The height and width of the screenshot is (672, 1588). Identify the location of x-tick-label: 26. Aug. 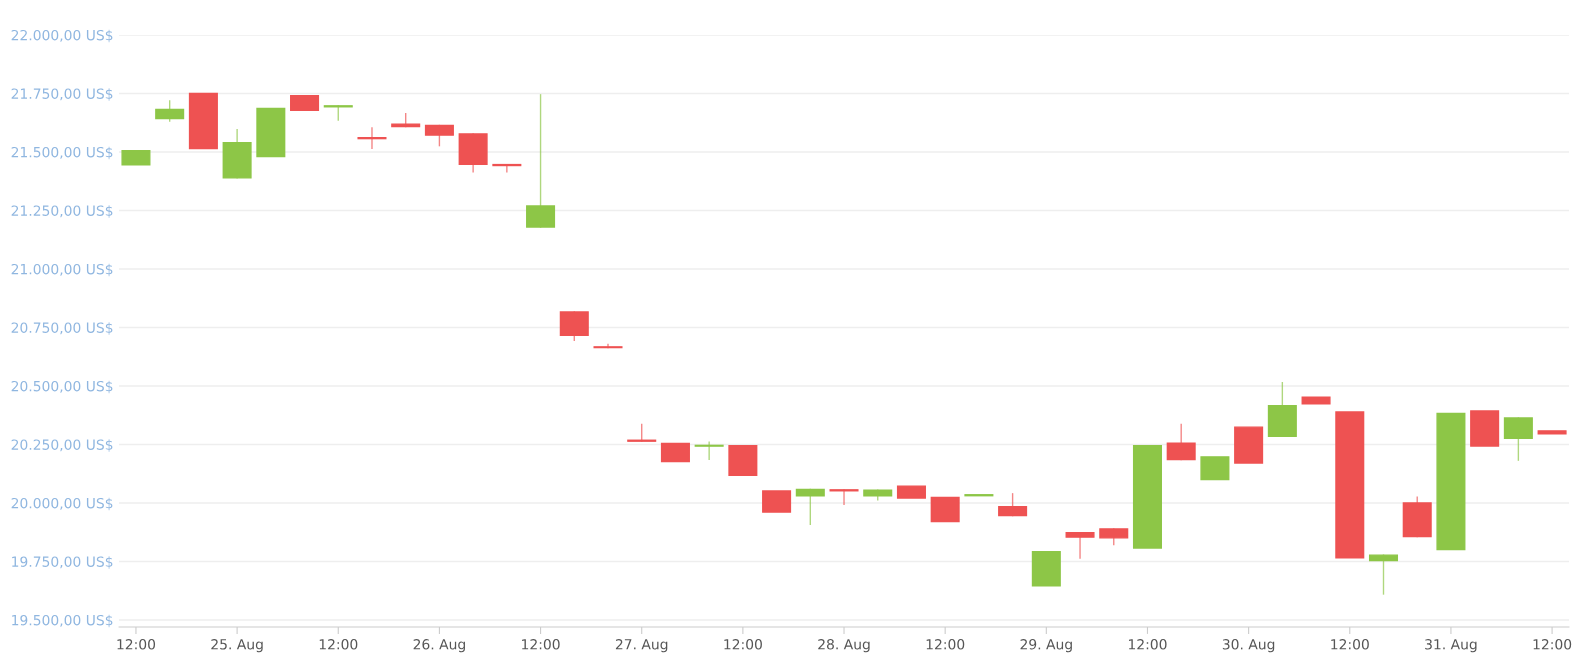
(439, 646).